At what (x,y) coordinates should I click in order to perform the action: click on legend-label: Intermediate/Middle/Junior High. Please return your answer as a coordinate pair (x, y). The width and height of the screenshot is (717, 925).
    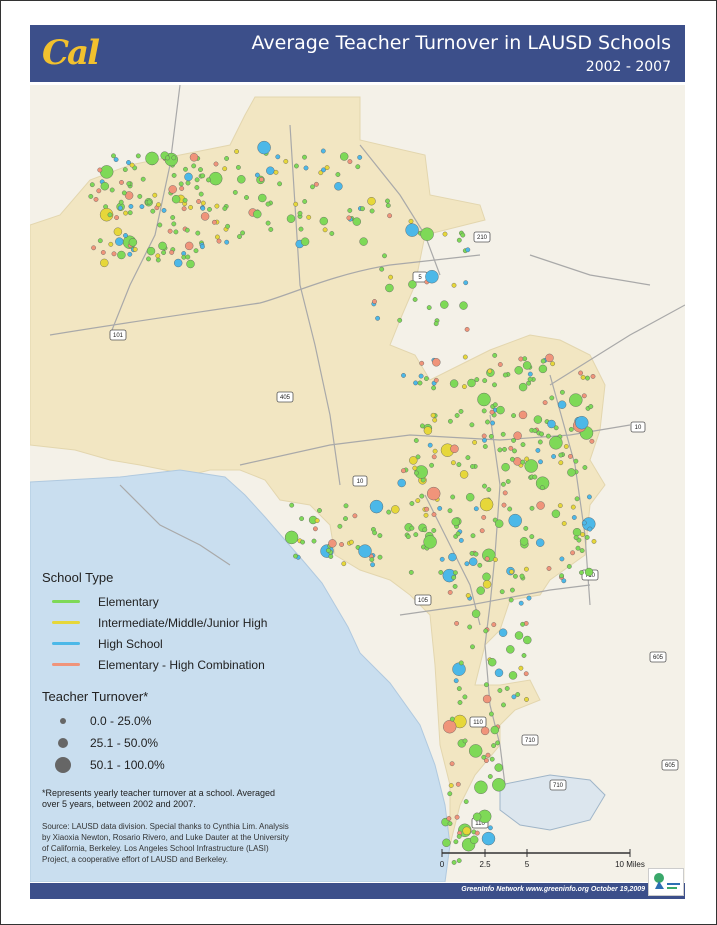
    Looking at the image, I should click on (183, 622).